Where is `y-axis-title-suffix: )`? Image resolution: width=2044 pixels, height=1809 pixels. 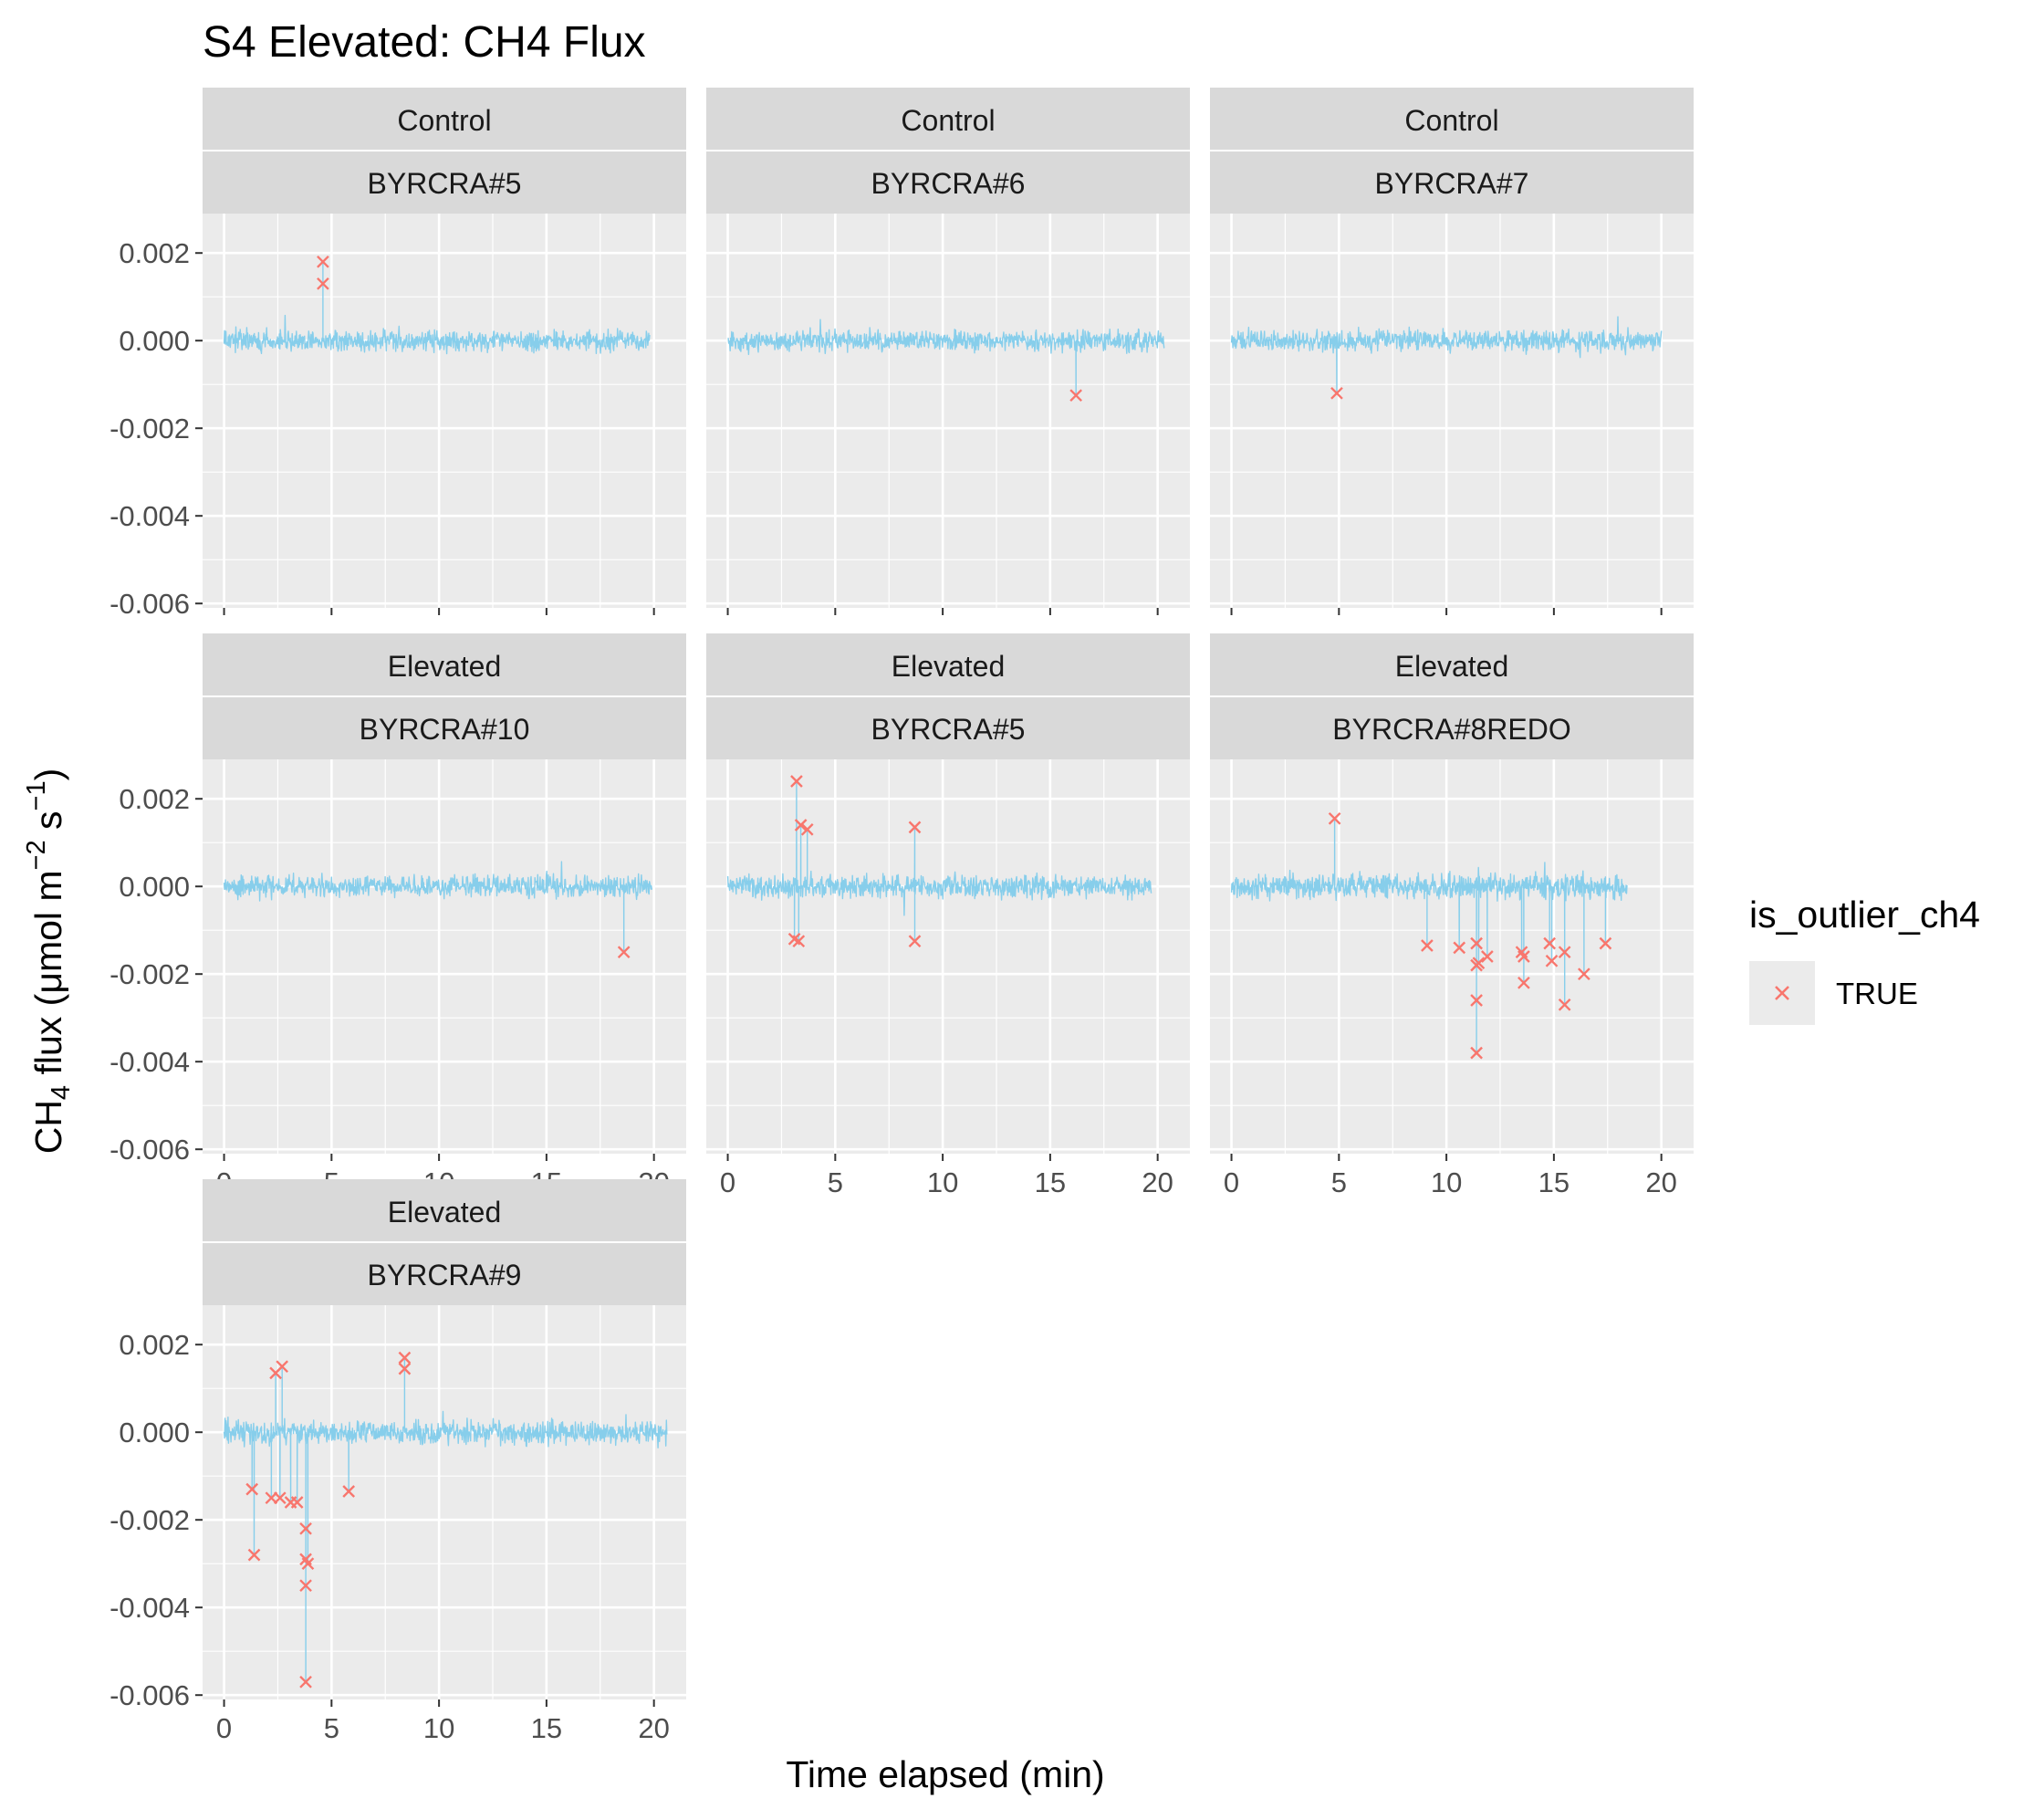 y-axis-title-suffix: ) is located at coordinates (48, 775).